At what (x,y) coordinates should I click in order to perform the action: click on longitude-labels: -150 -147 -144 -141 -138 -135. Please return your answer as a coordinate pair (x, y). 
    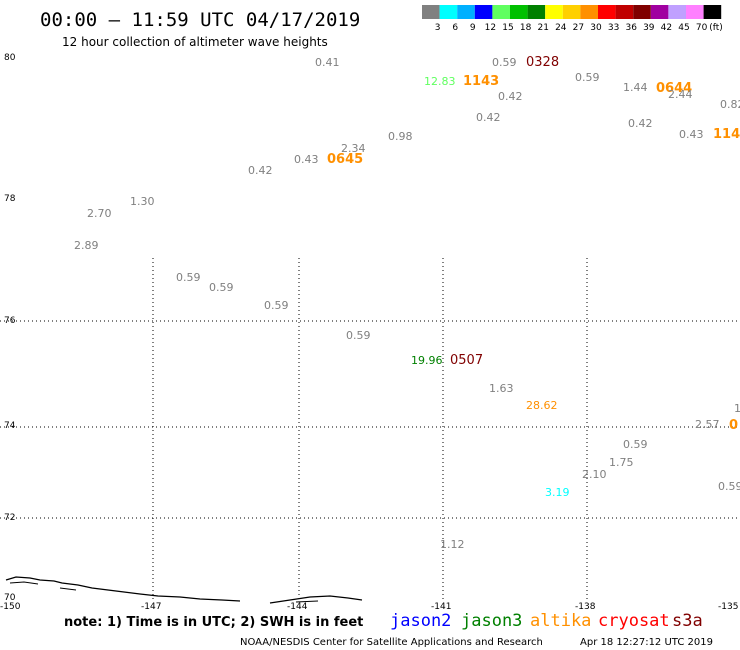
    Looking at the image, I should click on (369, 607).